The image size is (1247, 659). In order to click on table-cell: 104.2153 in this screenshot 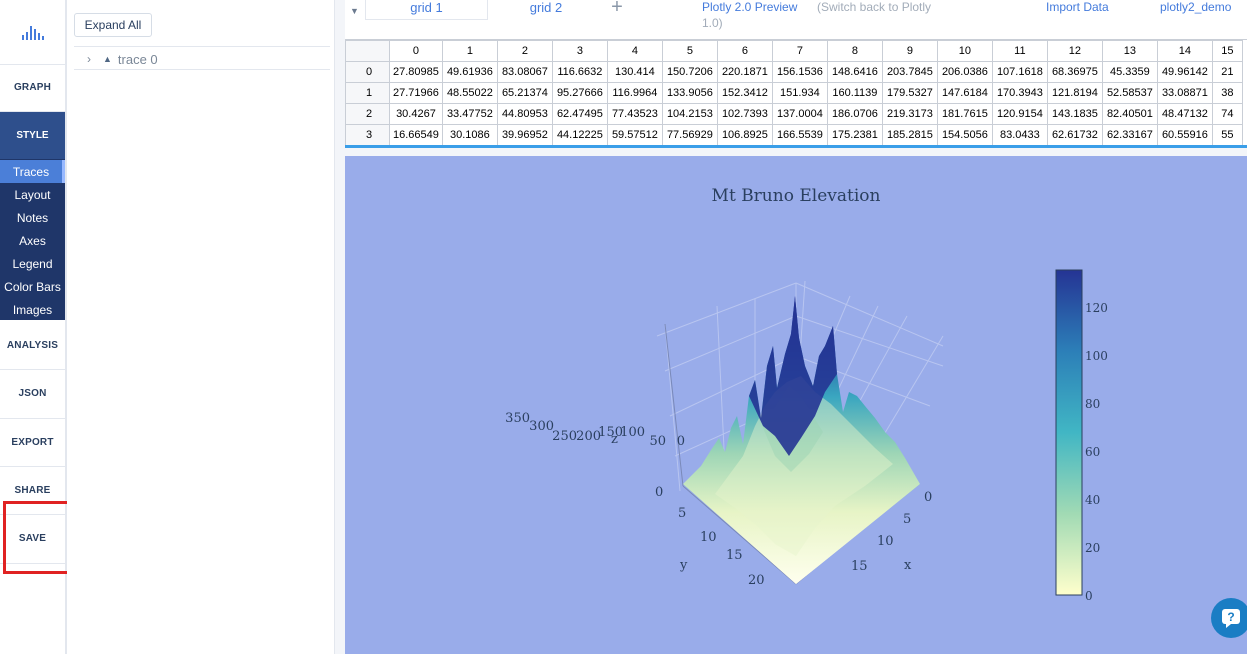, I will do `click(689, 114)`.